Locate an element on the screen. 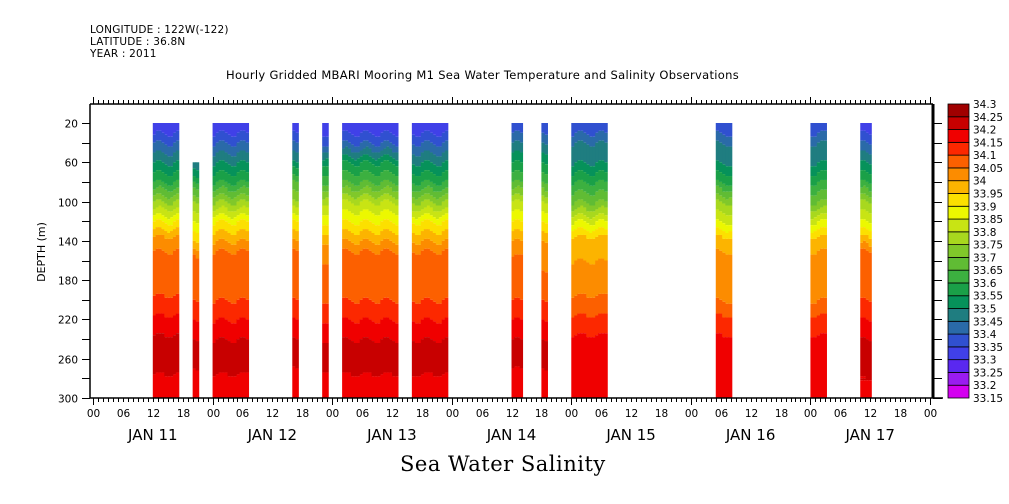  colorbar-label: 33.15 is located at coordinates (988, 399).